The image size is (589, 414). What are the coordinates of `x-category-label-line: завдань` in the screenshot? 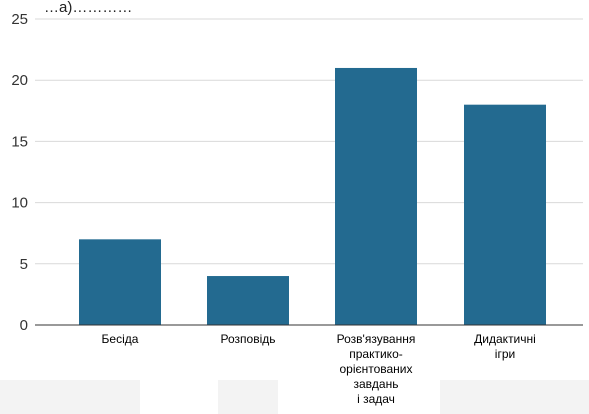 It's located at (376, 384).